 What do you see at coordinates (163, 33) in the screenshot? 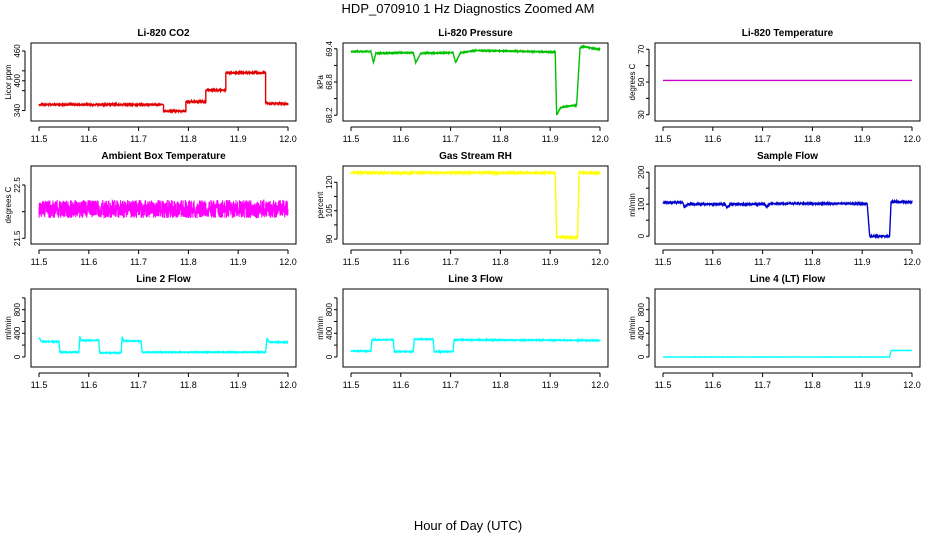
I see `chart-title: Li-820 CO2` at bounding box center [163, 33].